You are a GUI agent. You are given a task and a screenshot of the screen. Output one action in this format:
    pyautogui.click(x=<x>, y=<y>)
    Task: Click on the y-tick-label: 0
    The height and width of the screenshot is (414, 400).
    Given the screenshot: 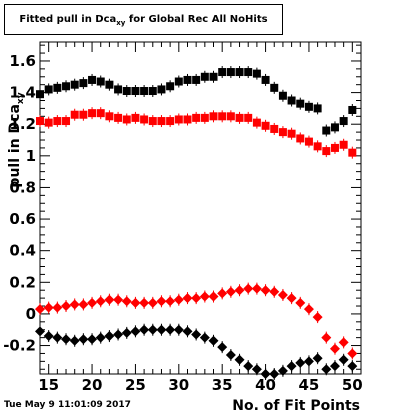 What is the action you would take?
    pyautogui.click(x=31, y=314)
    